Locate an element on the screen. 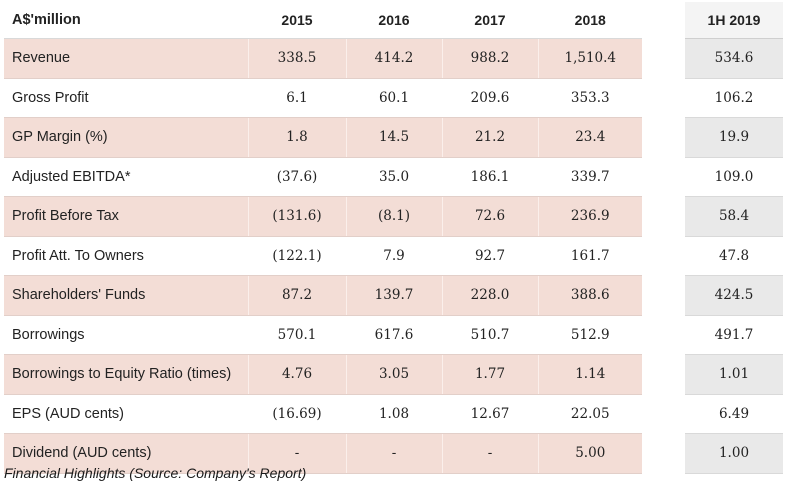 The image size is (787, 484). row-value: 236.9 is located at coordinates (589, 216).